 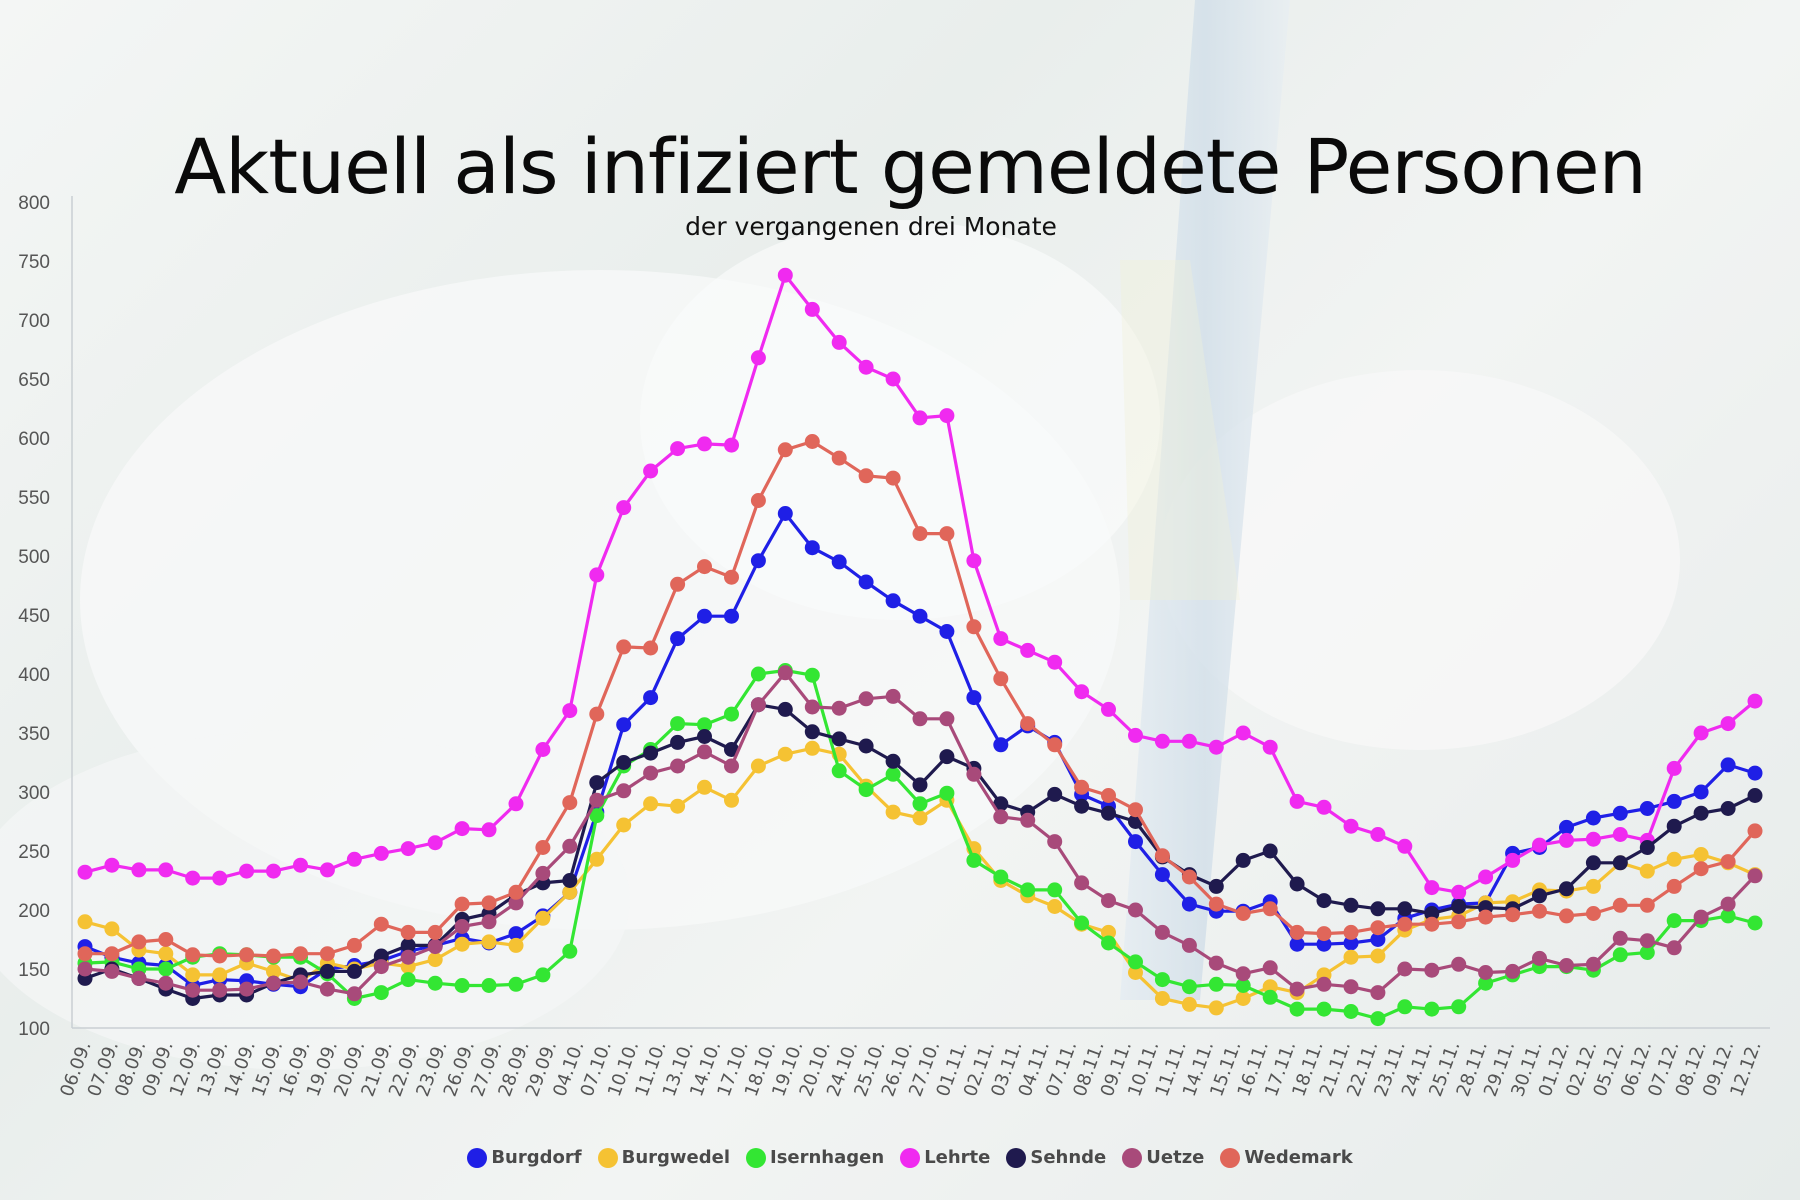 What do you see at coordinates (1056, 1157) in the screenshot?
I see `legend-item-sehnde: Sehnde` at bounding box center [1056, 1157].